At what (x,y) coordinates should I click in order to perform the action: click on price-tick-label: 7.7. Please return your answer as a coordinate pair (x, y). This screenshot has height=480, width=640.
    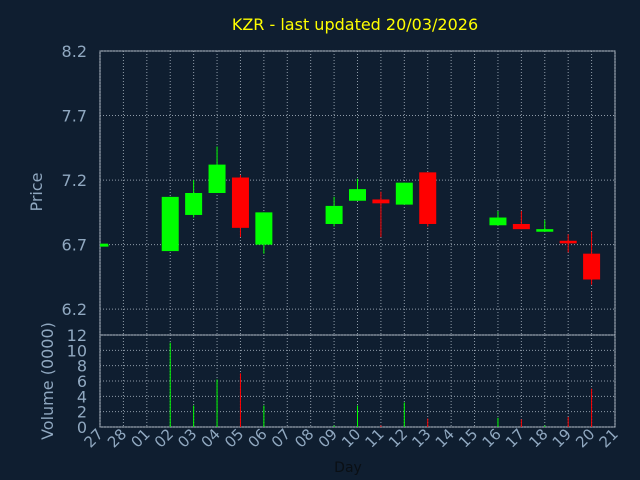
    Looking at the image, I should click on (74, 116).